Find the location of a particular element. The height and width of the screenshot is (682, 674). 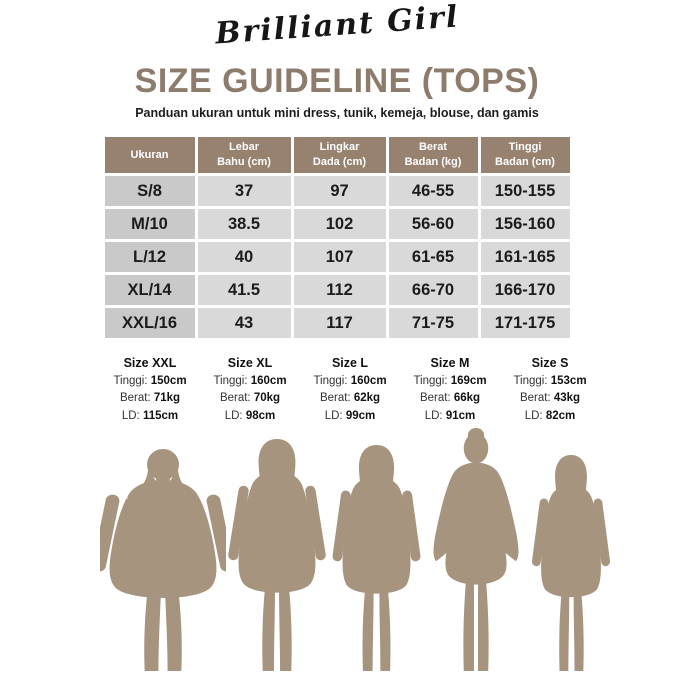

table-row-l: L/12 40 107 61-65 161-165 is located at coordinates (337, 257).